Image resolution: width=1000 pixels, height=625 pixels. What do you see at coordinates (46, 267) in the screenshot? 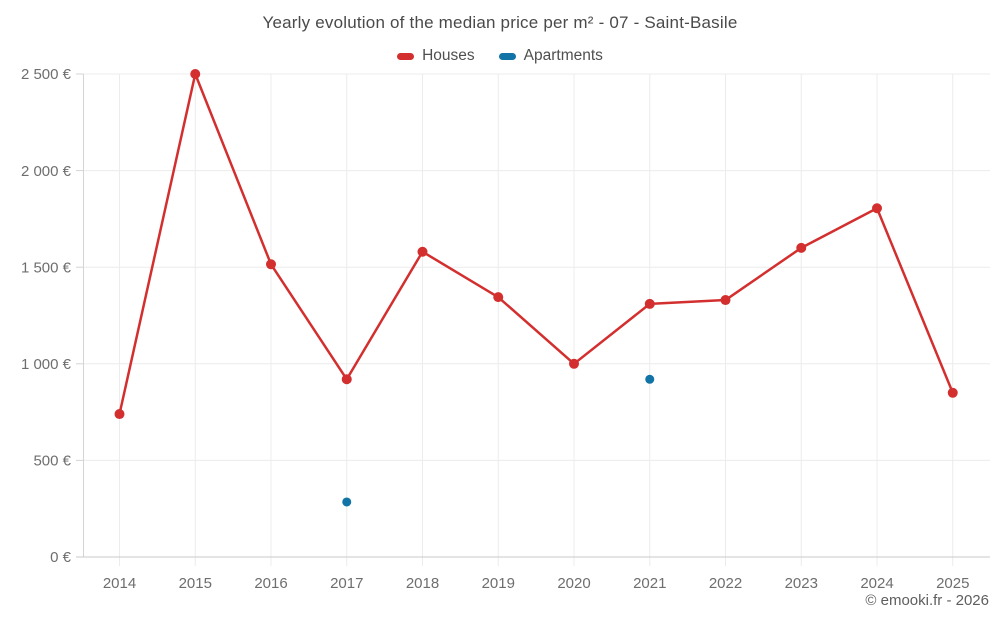
I see `y-axis-label: 1 500 €` at bounding box center [46, 267].